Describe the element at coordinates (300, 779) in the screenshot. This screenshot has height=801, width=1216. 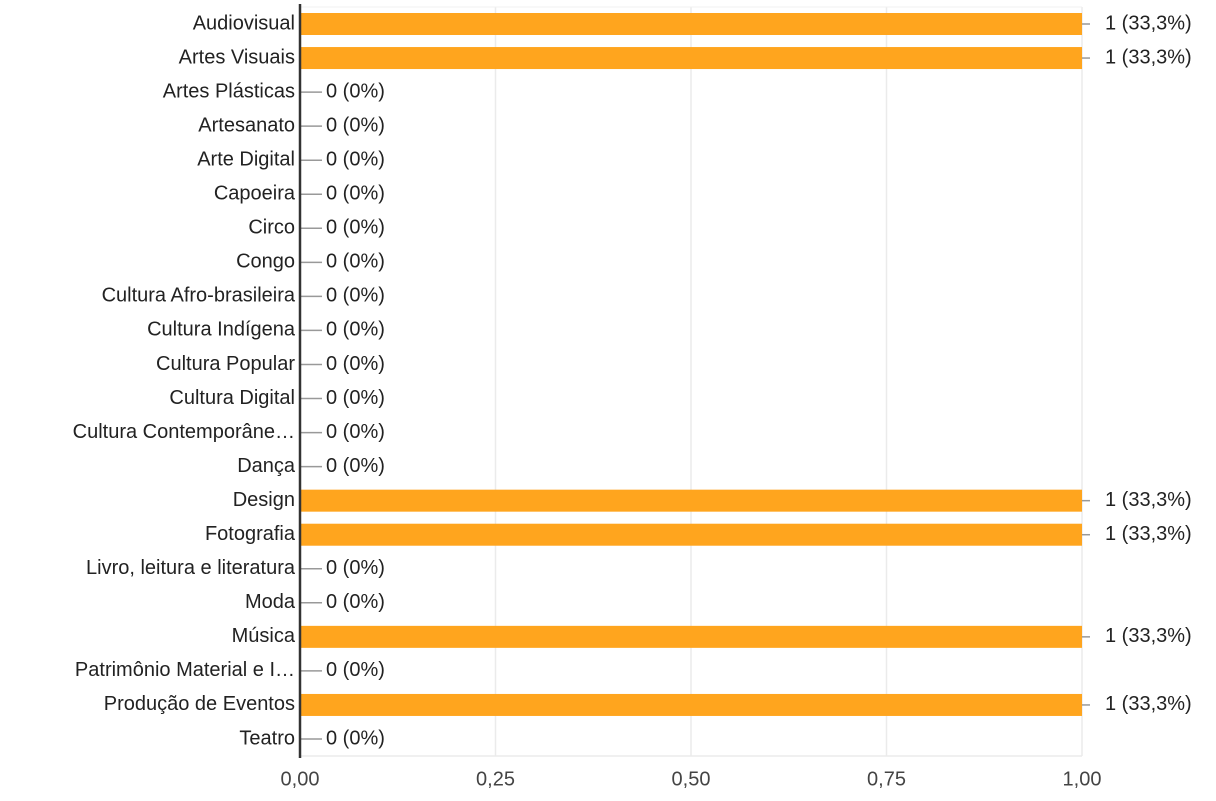
I see `x-tick-label: 0,00` at that location.